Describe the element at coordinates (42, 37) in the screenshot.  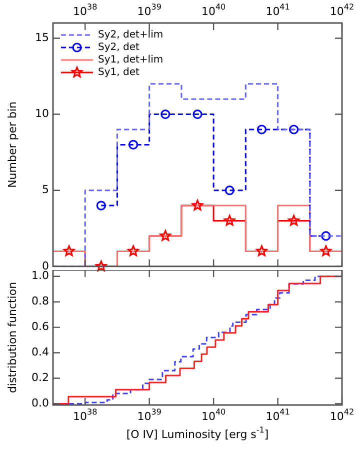
I see `y-tick-label: 15` at that location.